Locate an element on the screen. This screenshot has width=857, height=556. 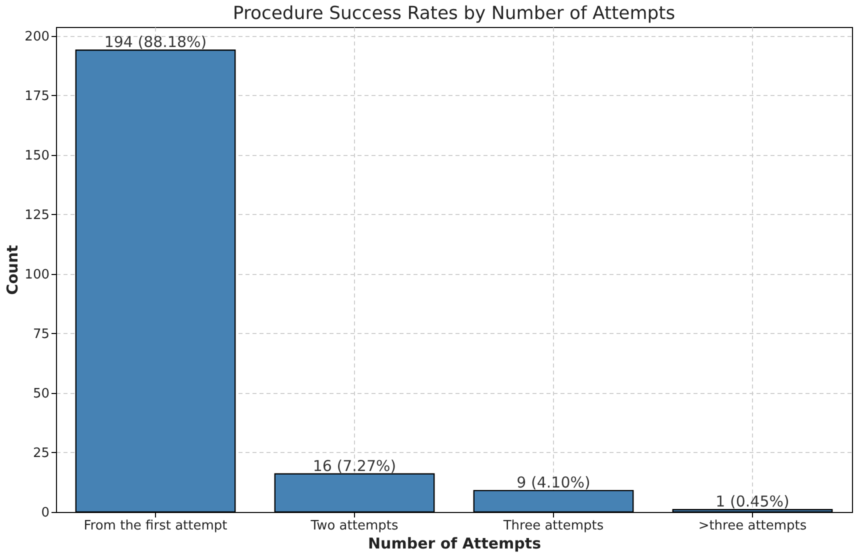
data-label: 16 (7.27%) is located at coordinates (354, 465).